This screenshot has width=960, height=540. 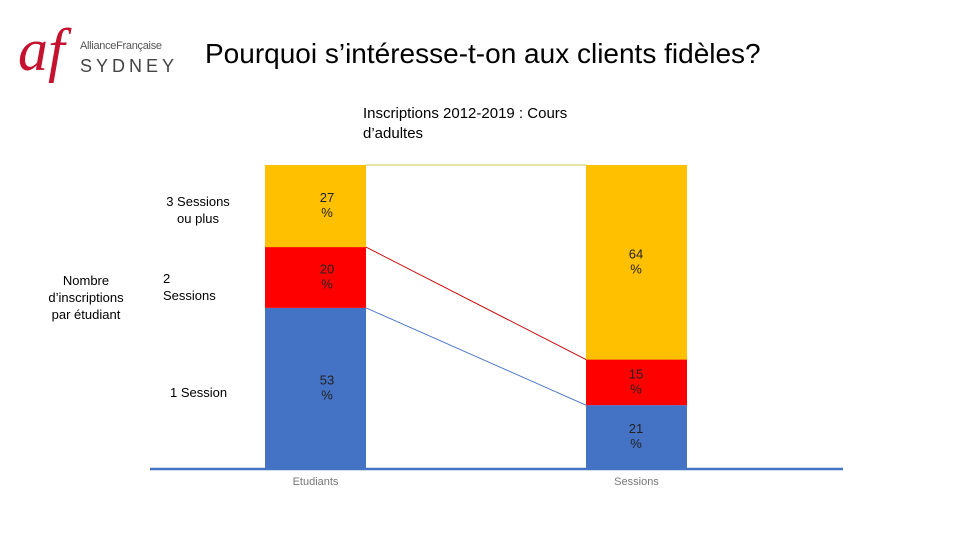 I want to click on data-label-sessions-2: 15%, so click(x=636, y=381).